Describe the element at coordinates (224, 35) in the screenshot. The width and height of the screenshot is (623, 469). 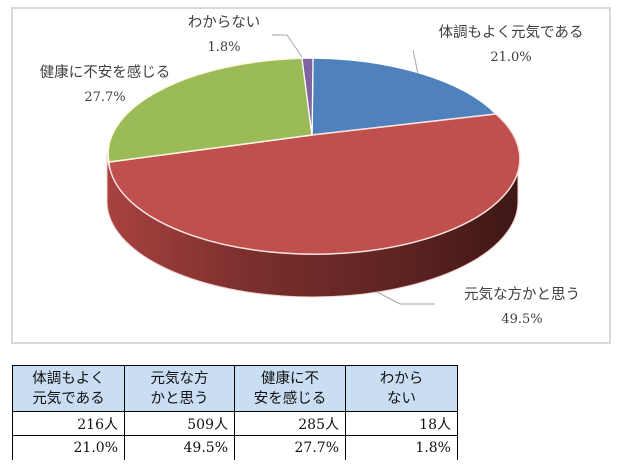
I see `data-label-purple: わからない 1.8%` at that location.